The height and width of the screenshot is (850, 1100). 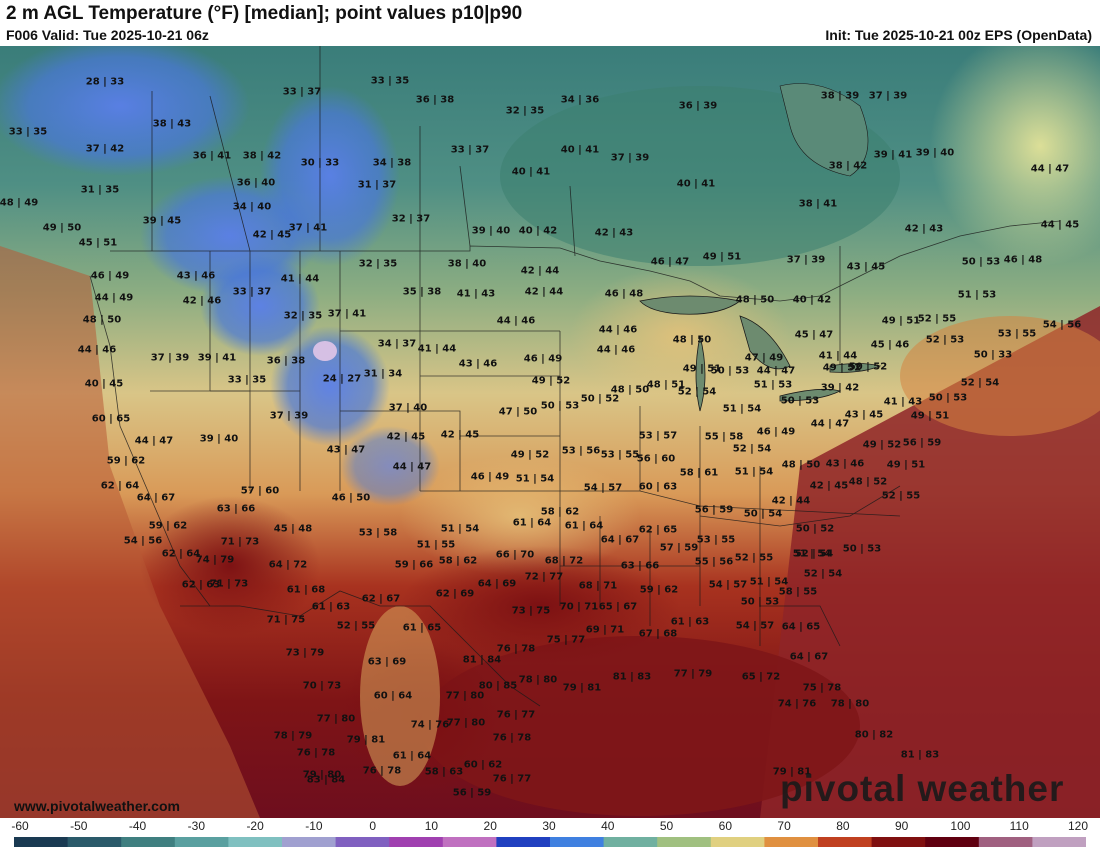 I want to click on colorbar-tick-label: 30, so click(x=549, y=826).